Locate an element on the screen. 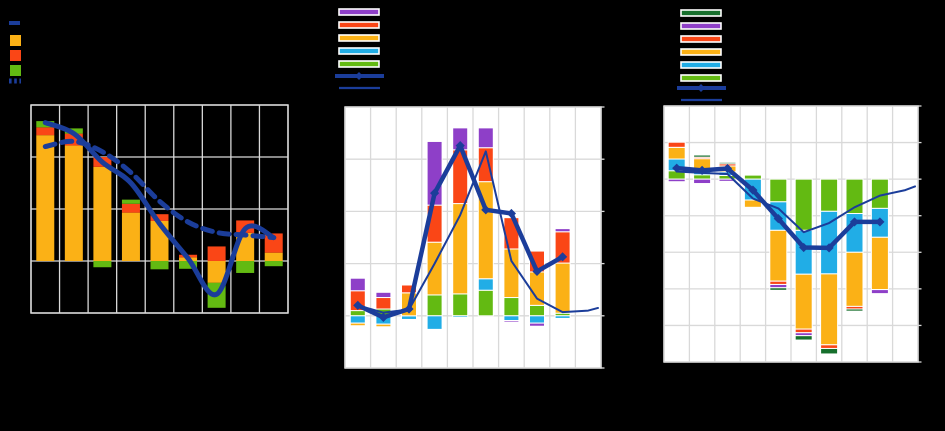 Image resolution: width=945 pixels, height=431 pixels. right-chart-legend-diamond-marker is located at coordinates (701, 88).